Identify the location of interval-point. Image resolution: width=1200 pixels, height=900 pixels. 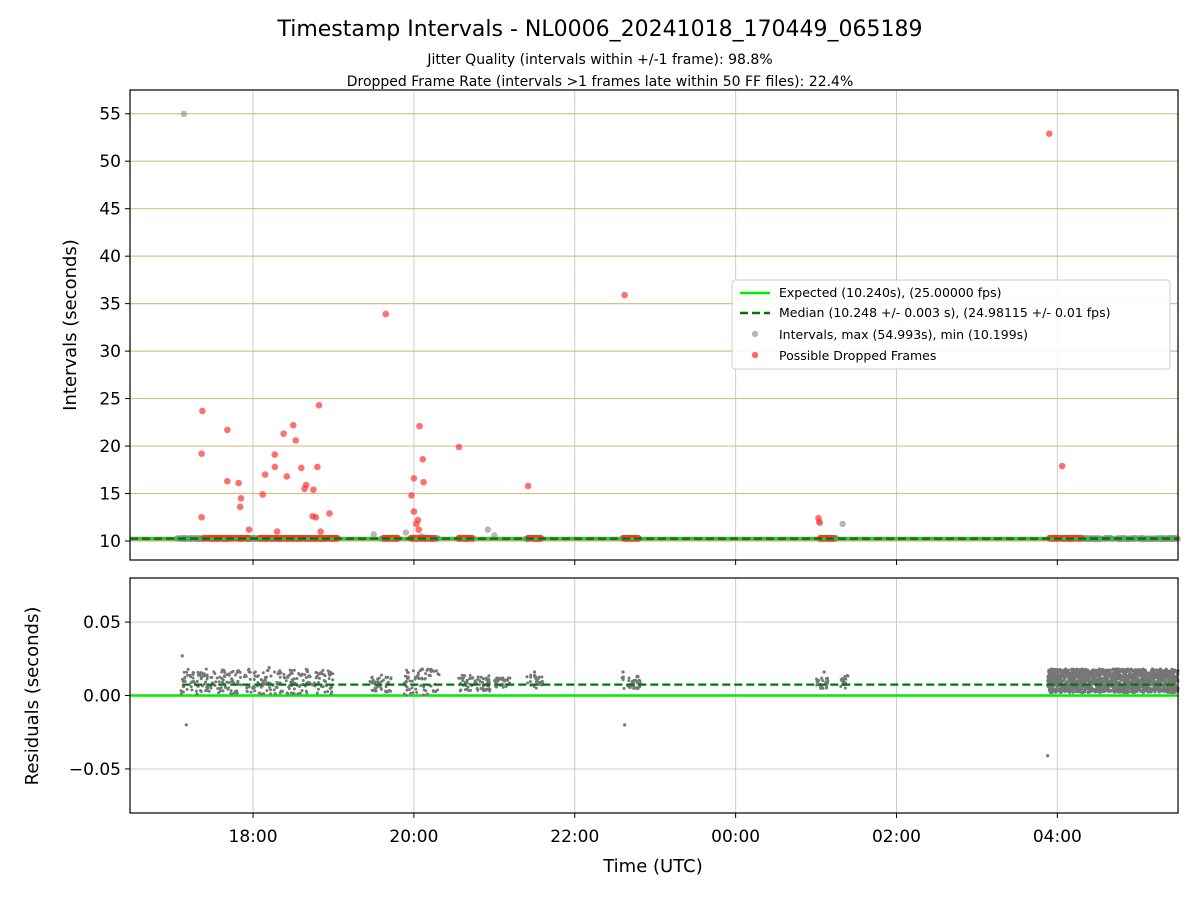
(842, 524).